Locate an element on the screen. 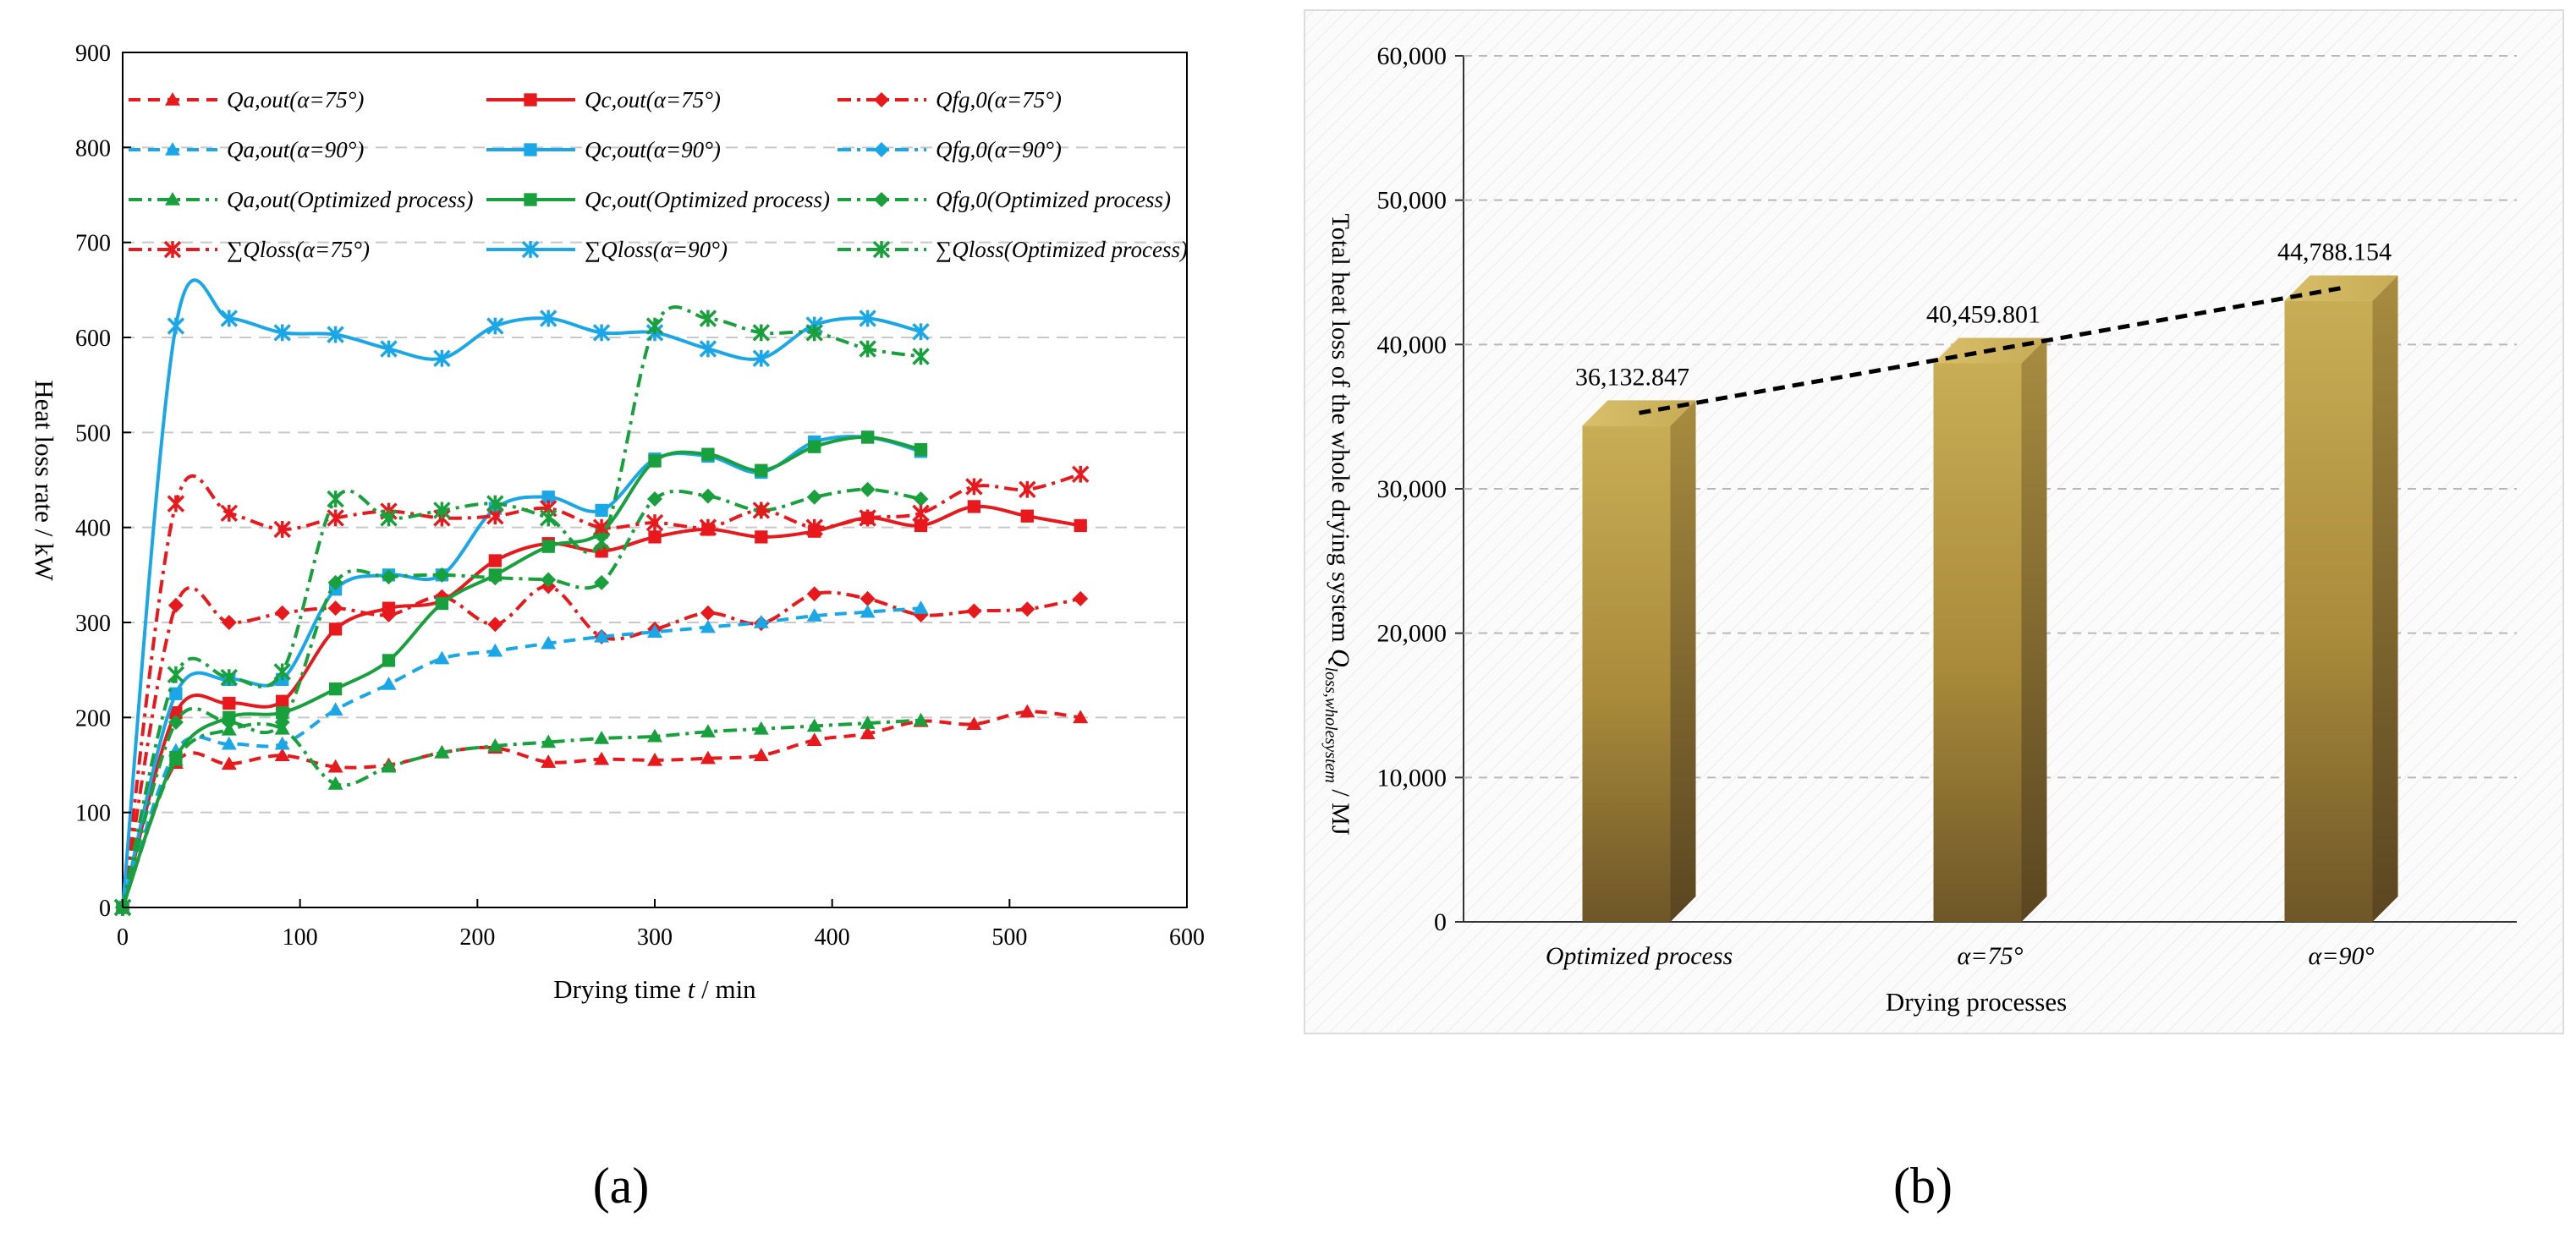  x-axis-title: Drying time t / min is located at coordinates (654, 989).